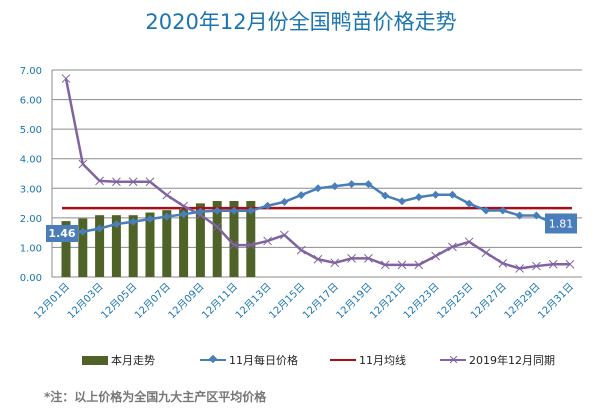 This screenshot has width=602, height=414. Describe the element at coordinates (555, 301) in the screenshot. I see `x-tick-label: 12月31日` at that location.